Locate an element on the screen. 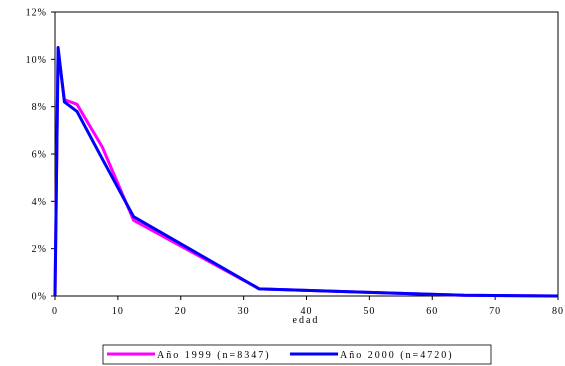 This screenshot has height=366, width=565. legend-label-2000: Año 2000 (n=4720) is located at coordinates (397, 355).